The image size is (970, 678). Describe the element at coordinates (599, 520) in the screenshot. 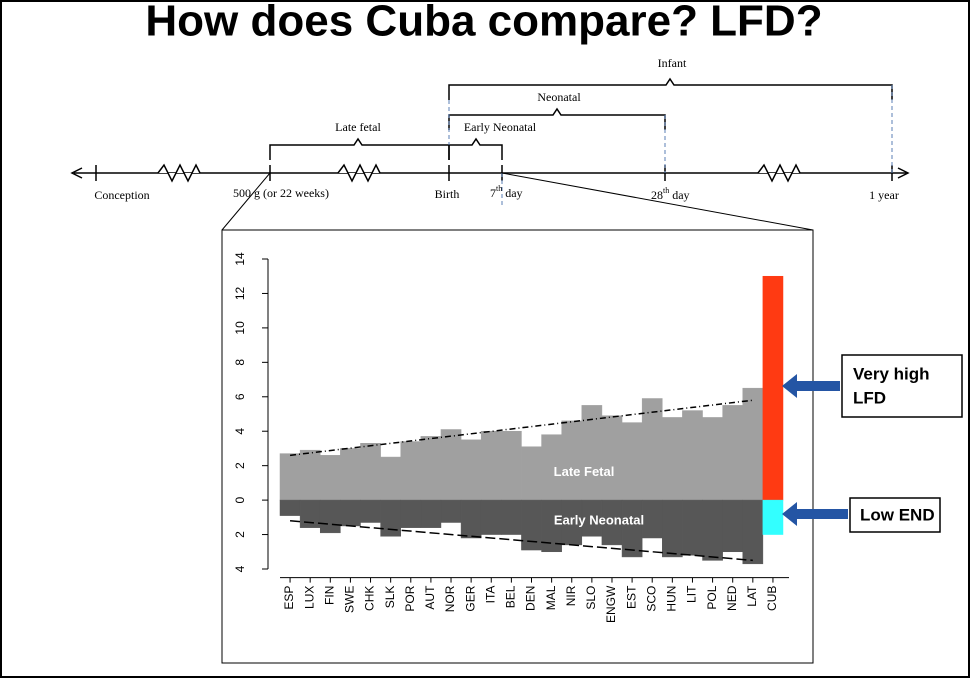

I see `series-label: Early Neonatal` at that location.